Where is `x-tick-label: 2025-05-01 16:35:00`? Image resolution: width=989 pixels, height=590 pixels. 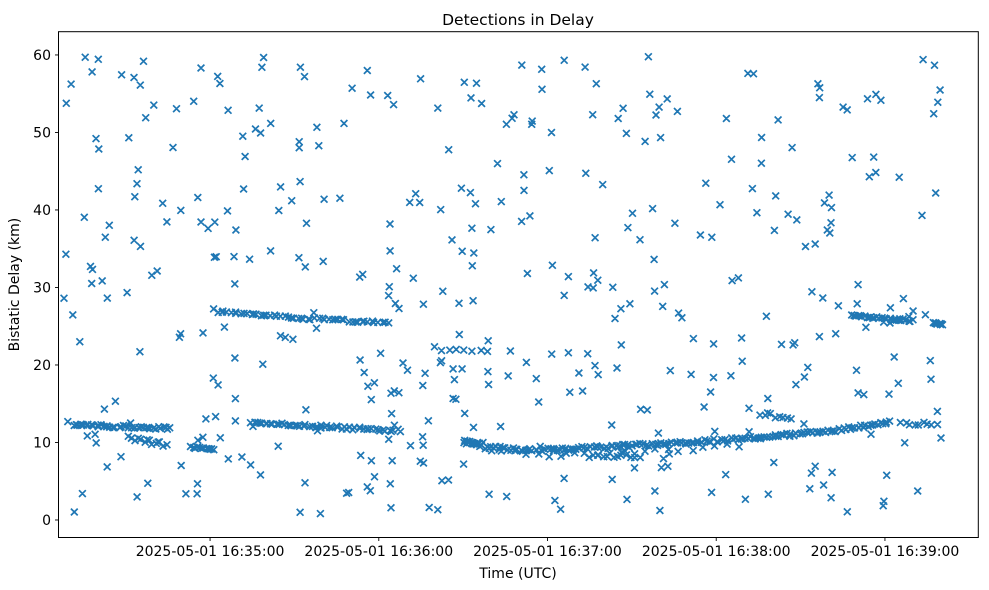 x-tick-label: 2025-05-01 16:35:00 is located at coordinates (210, 552).